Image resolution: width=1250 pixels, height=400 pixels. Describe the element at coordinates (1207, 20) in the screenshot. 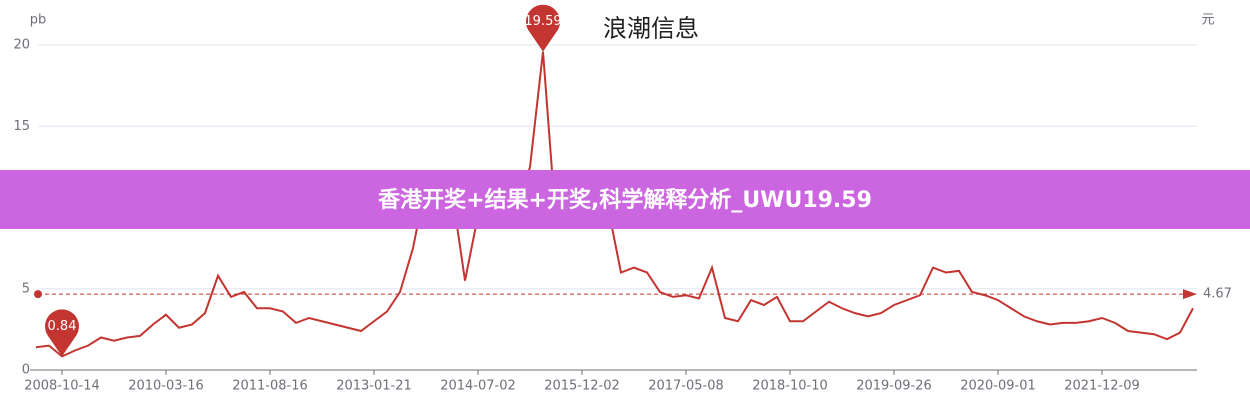

I see `y2-axis-label: 元` at that location.